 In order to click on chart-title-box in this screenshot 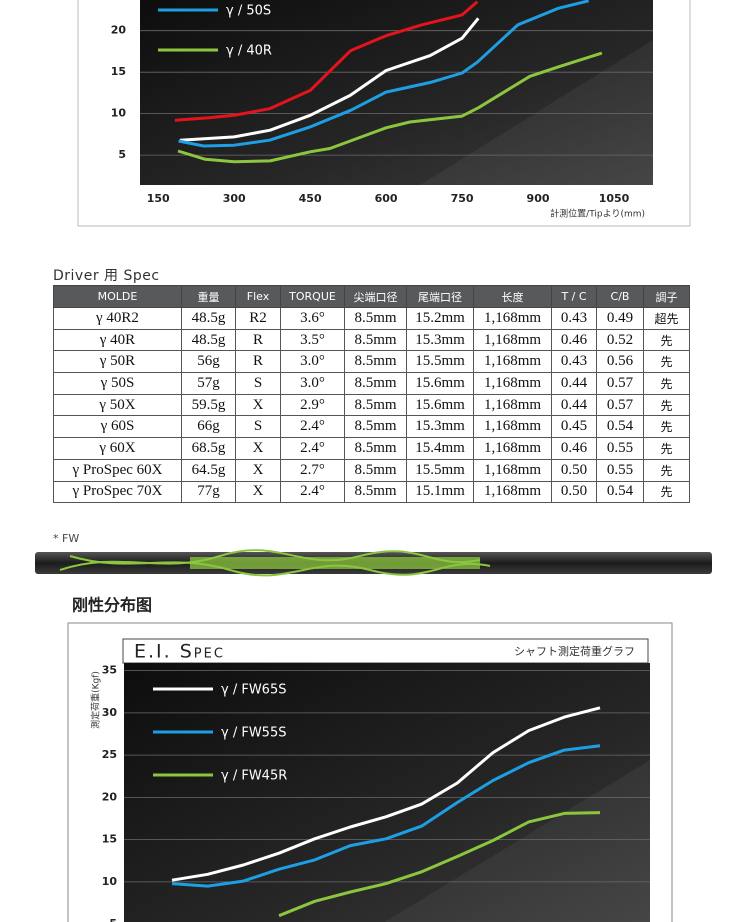, I will do `click(385, 651)`.